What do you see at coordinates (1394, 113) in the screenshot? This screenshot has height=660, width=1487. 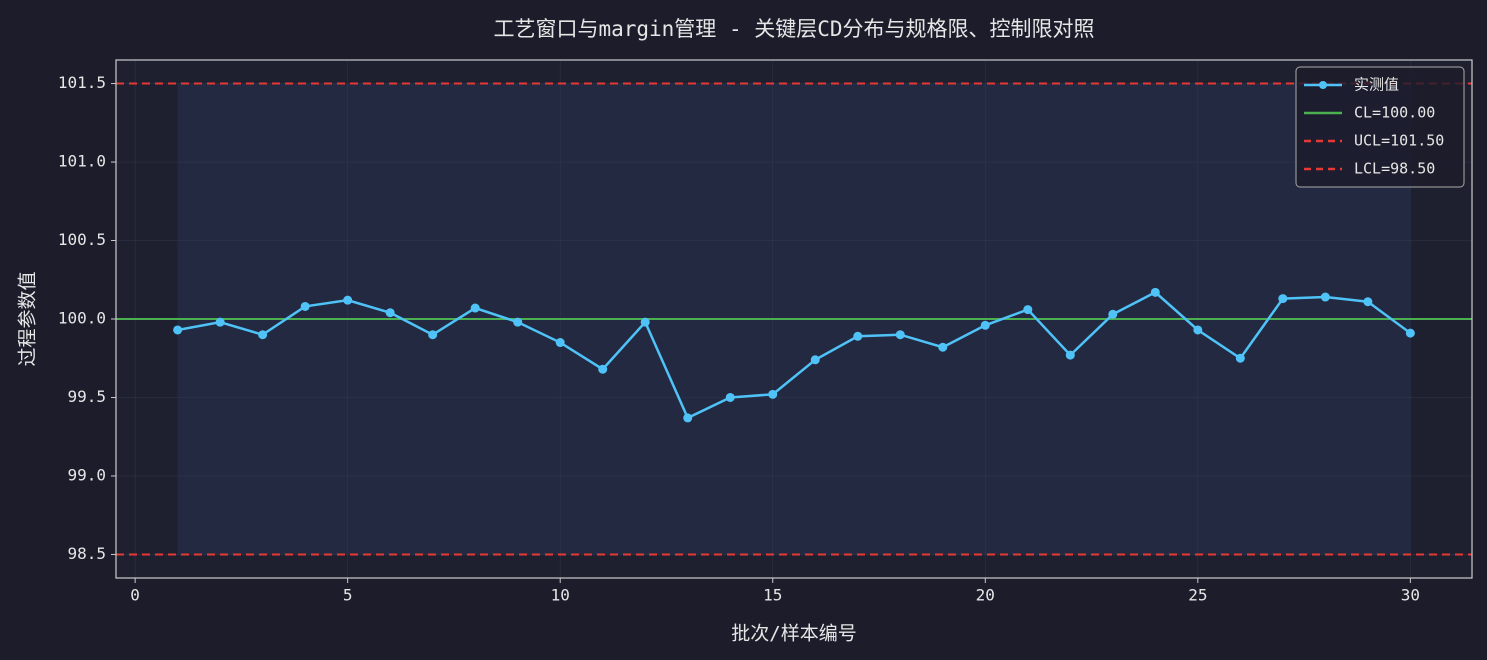 I see `legend-label: CL=100.00` at bounding box center [1394, 113].